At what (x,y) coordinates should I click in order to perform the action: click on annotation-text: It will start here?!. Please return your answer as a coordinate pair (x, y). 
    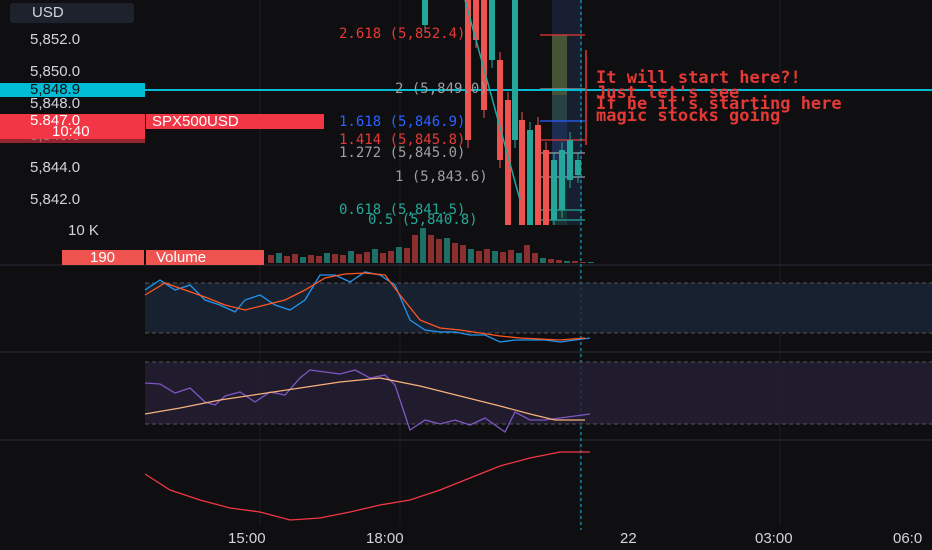
    Looking at the image, I should click on (698, 78).